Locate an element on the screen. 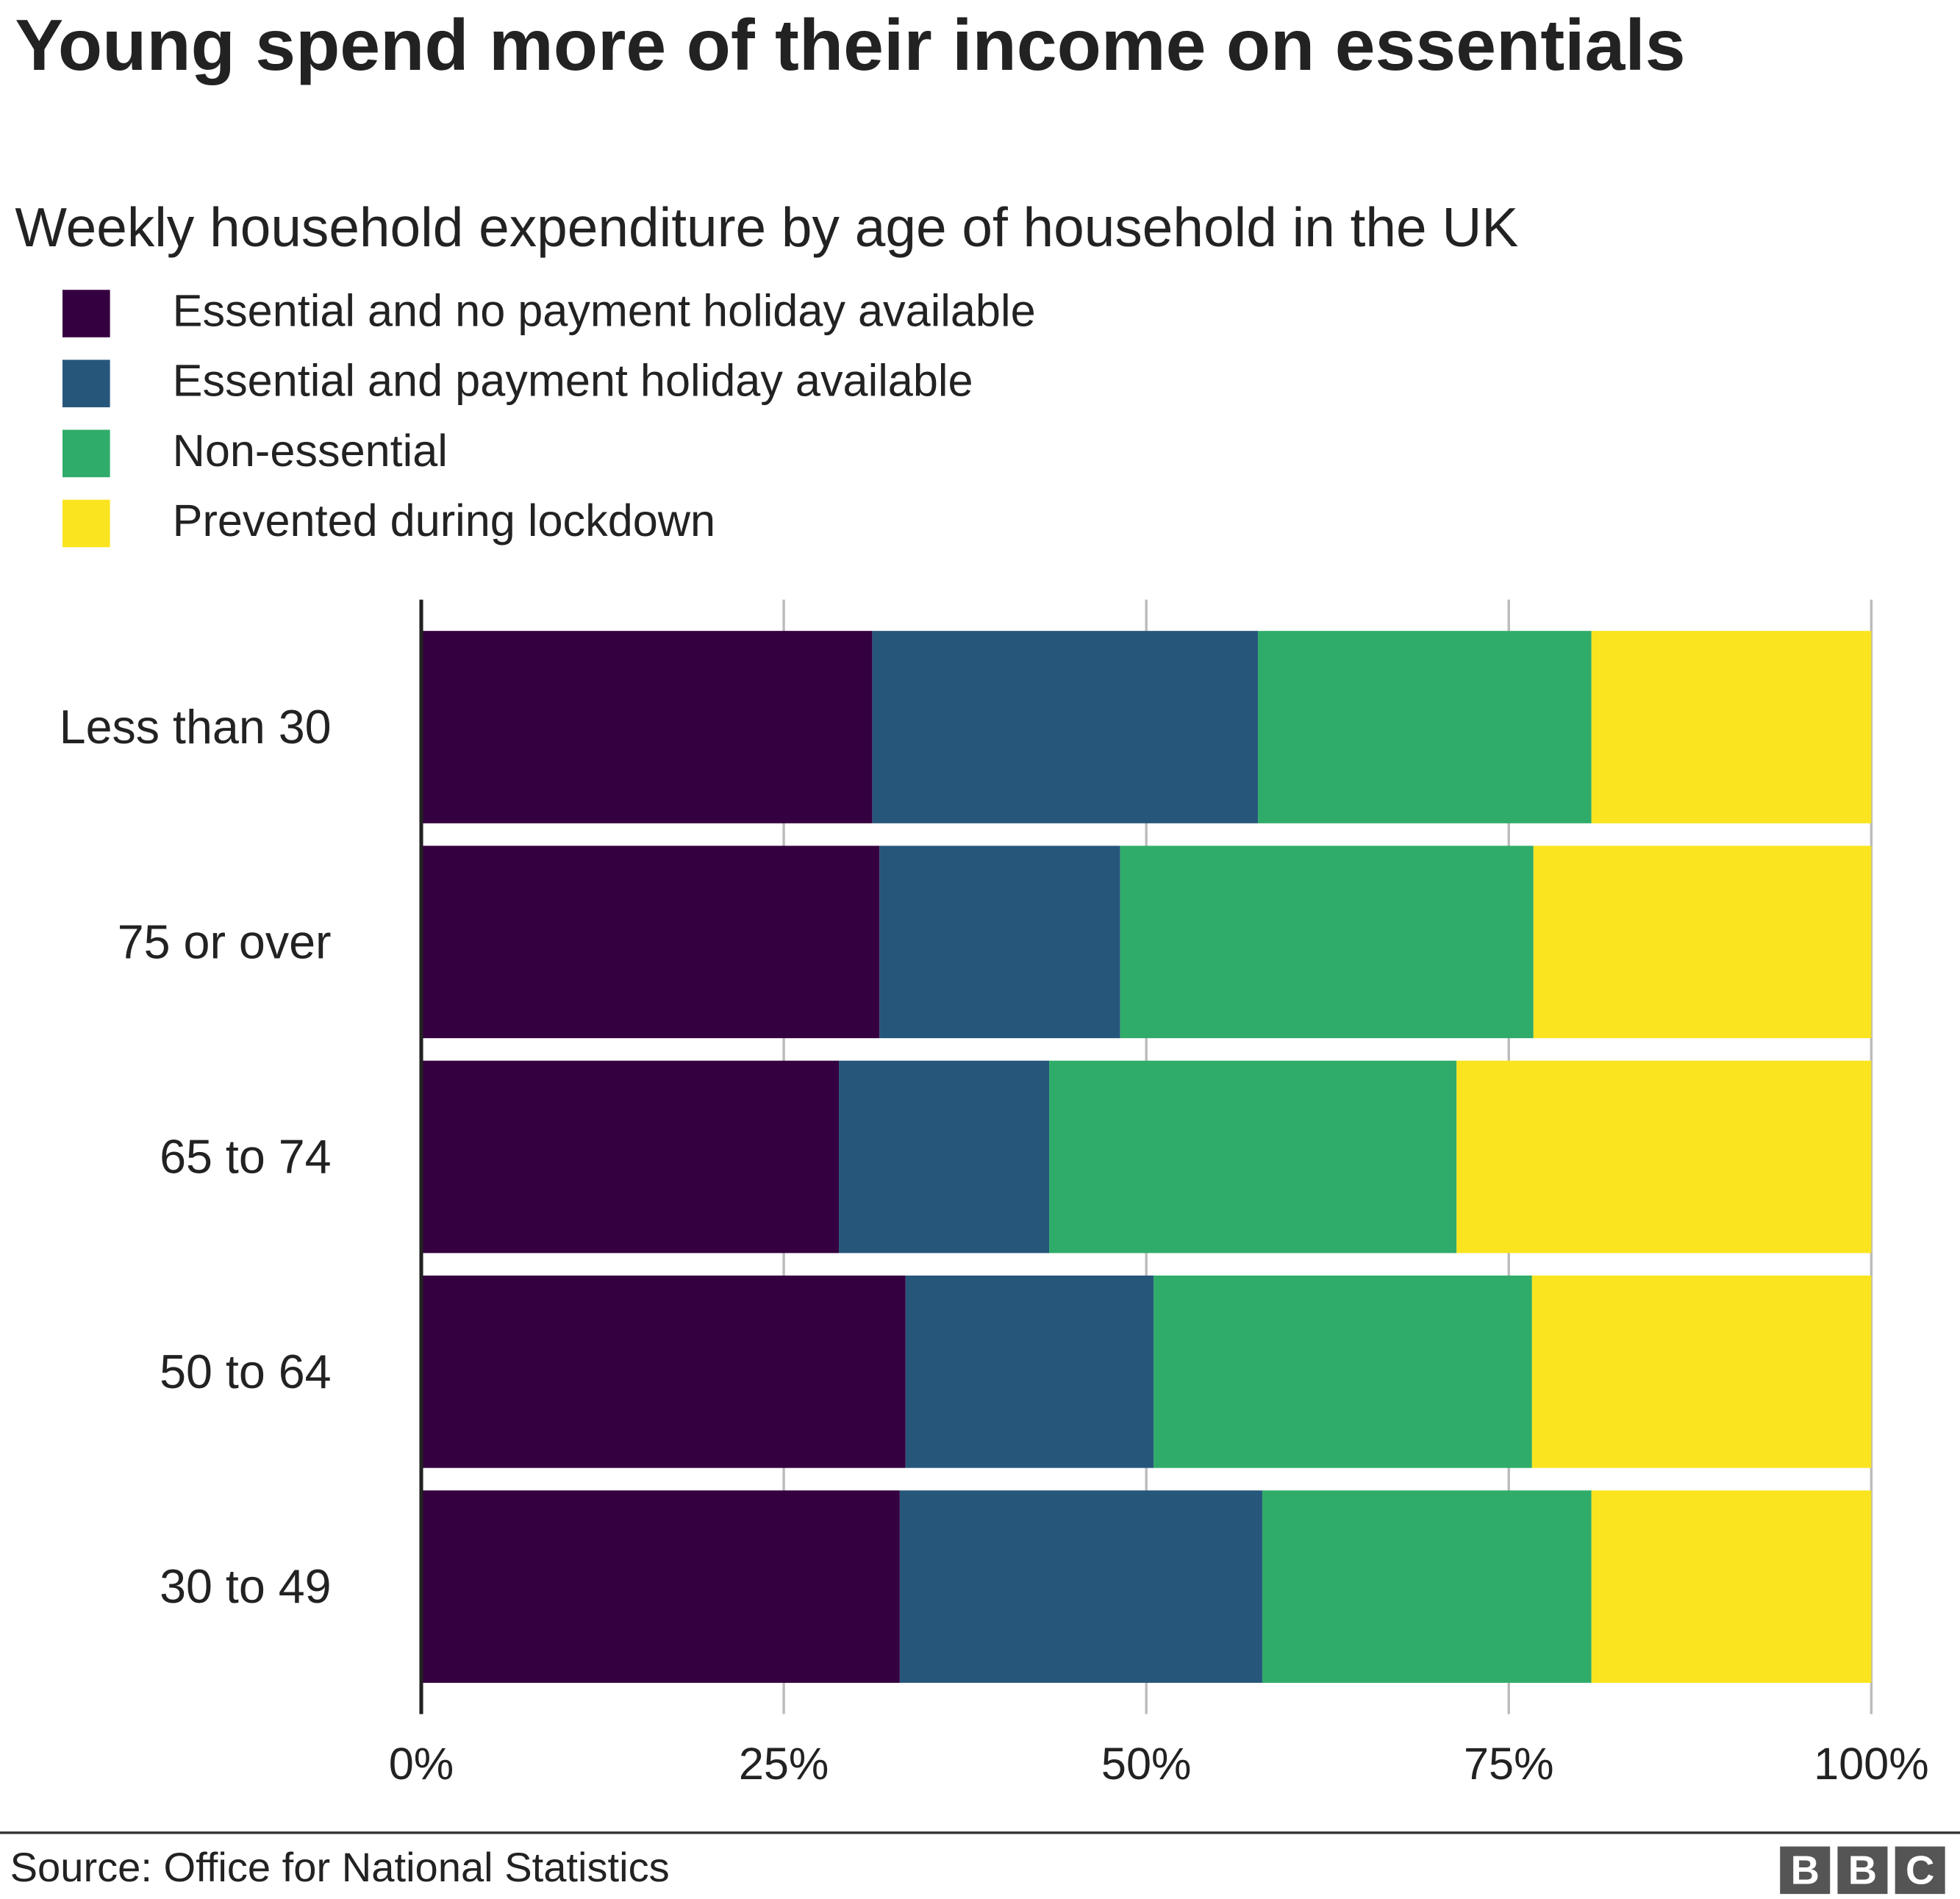 This screenshot has width=1960, height=1899. y-category-label: 75 or over is located at coordinates (225, 941).